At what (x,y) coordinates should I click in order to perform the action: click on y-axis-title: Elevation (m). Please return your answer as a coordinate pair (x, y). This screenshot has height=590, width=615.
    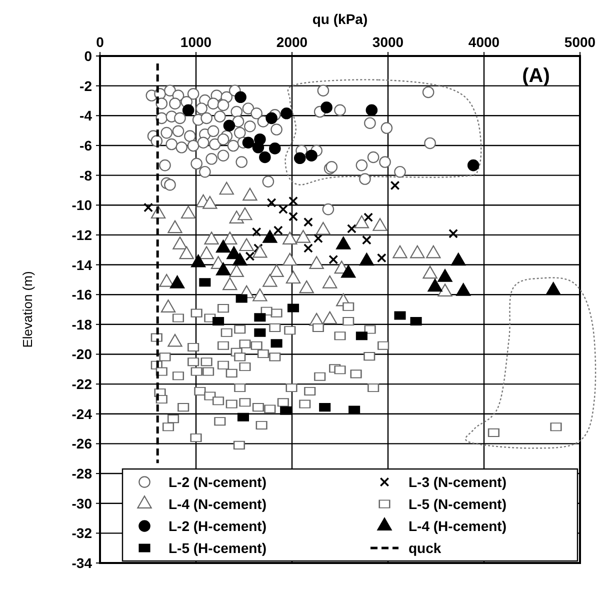
    Looking at the image, I should click on (27, 309).